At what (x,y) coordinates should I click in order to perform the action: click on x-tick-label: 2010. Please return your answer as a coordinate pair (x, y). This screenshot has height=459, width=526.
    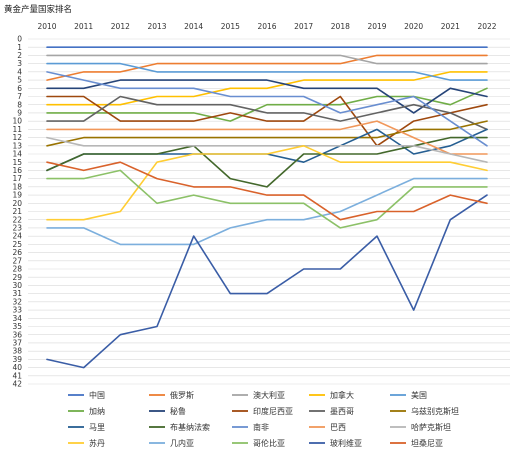
    Looking at the image, I should click on (46, 26).